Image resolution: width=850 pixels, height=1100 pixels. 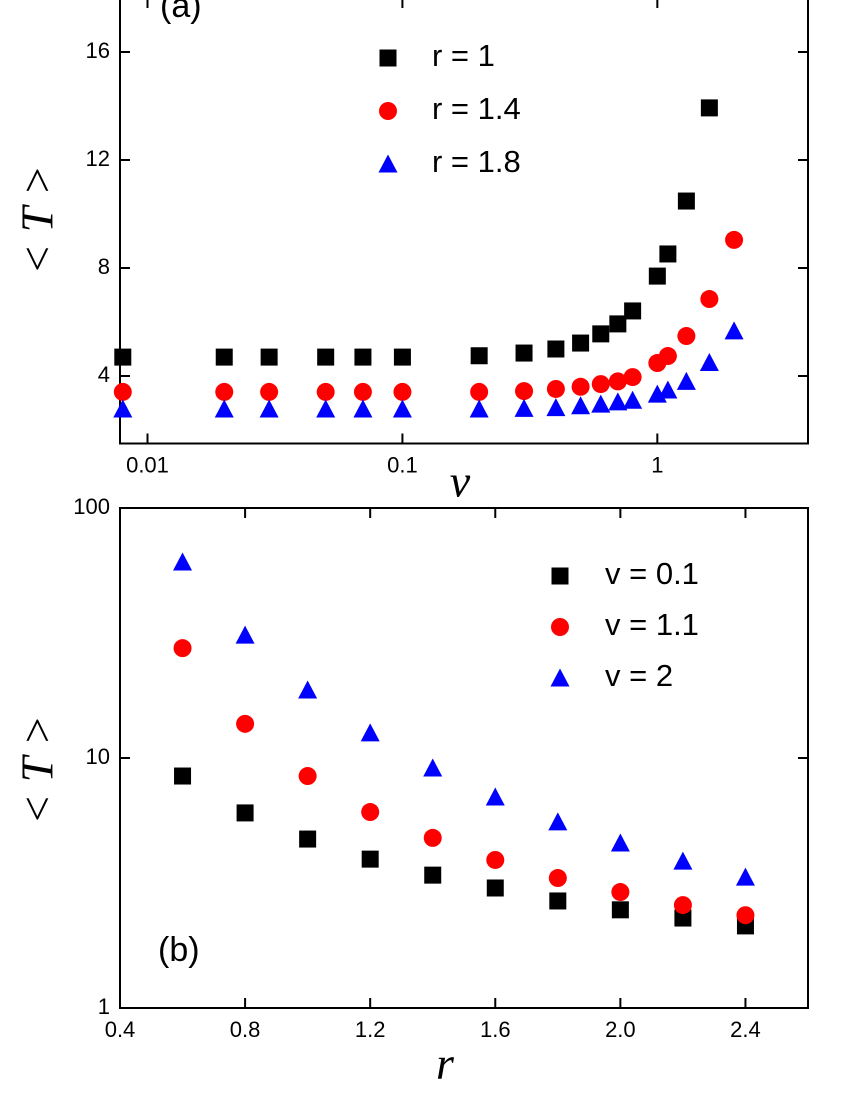 I want to click on y-tick-label: 8, so click(x=104, y=266).